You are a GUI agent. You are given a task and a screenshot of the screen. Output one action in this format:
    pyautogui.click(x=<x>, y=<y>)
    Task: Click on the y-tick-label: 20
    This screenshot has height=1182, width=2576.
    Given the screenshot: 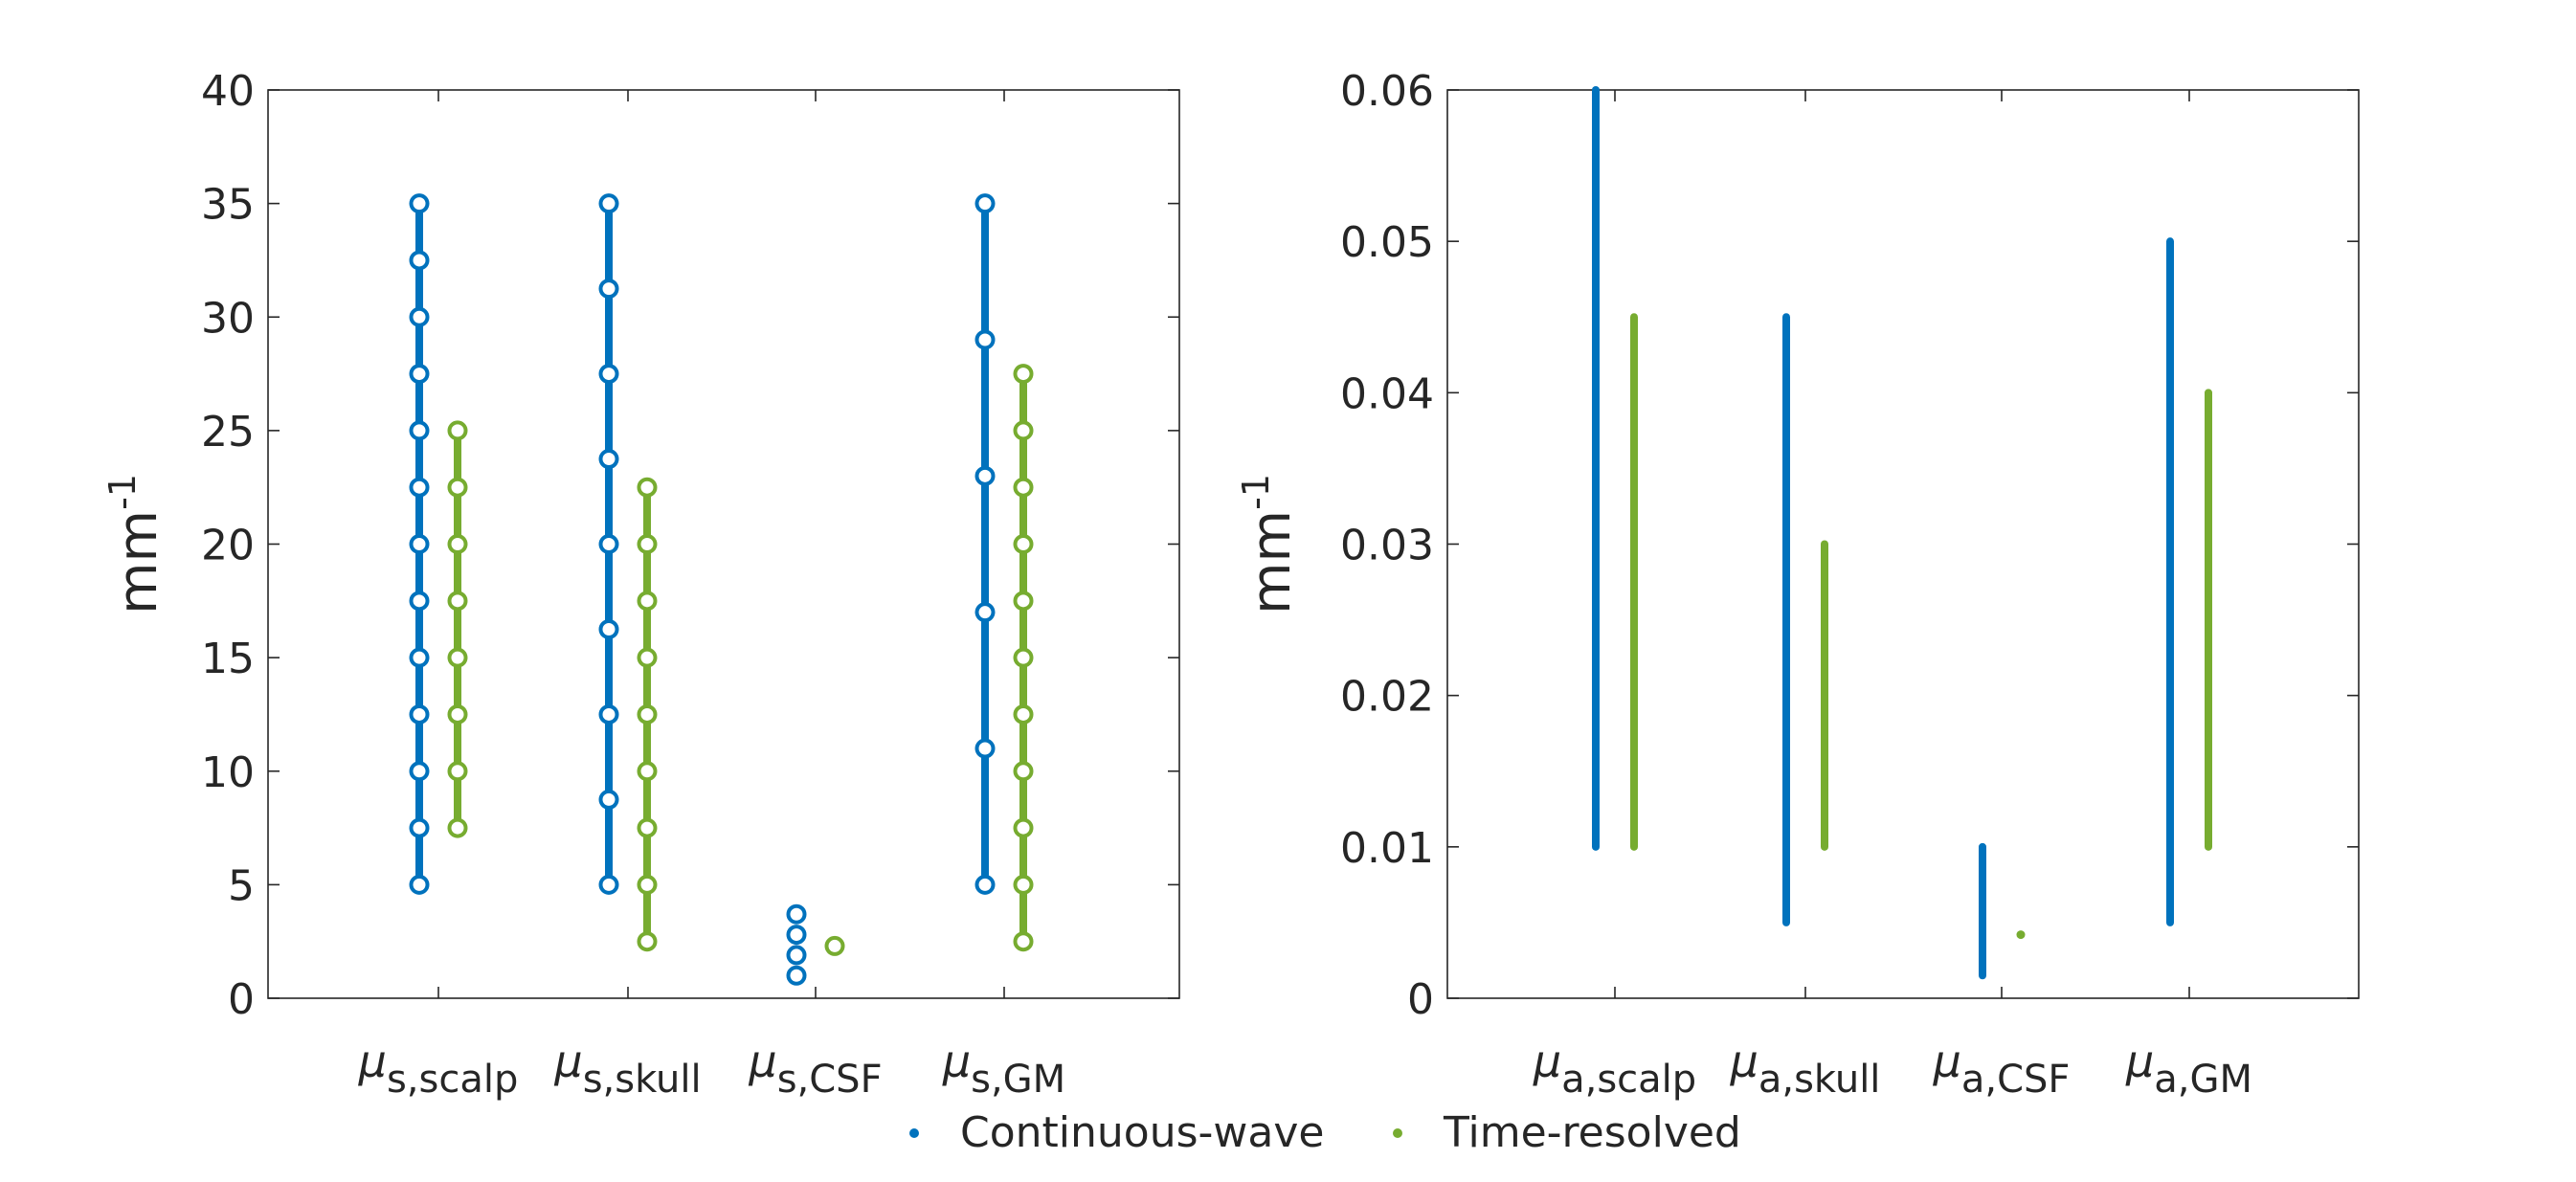 What is the action you would take?
    pyautogui.click(x=228, y=546)
    